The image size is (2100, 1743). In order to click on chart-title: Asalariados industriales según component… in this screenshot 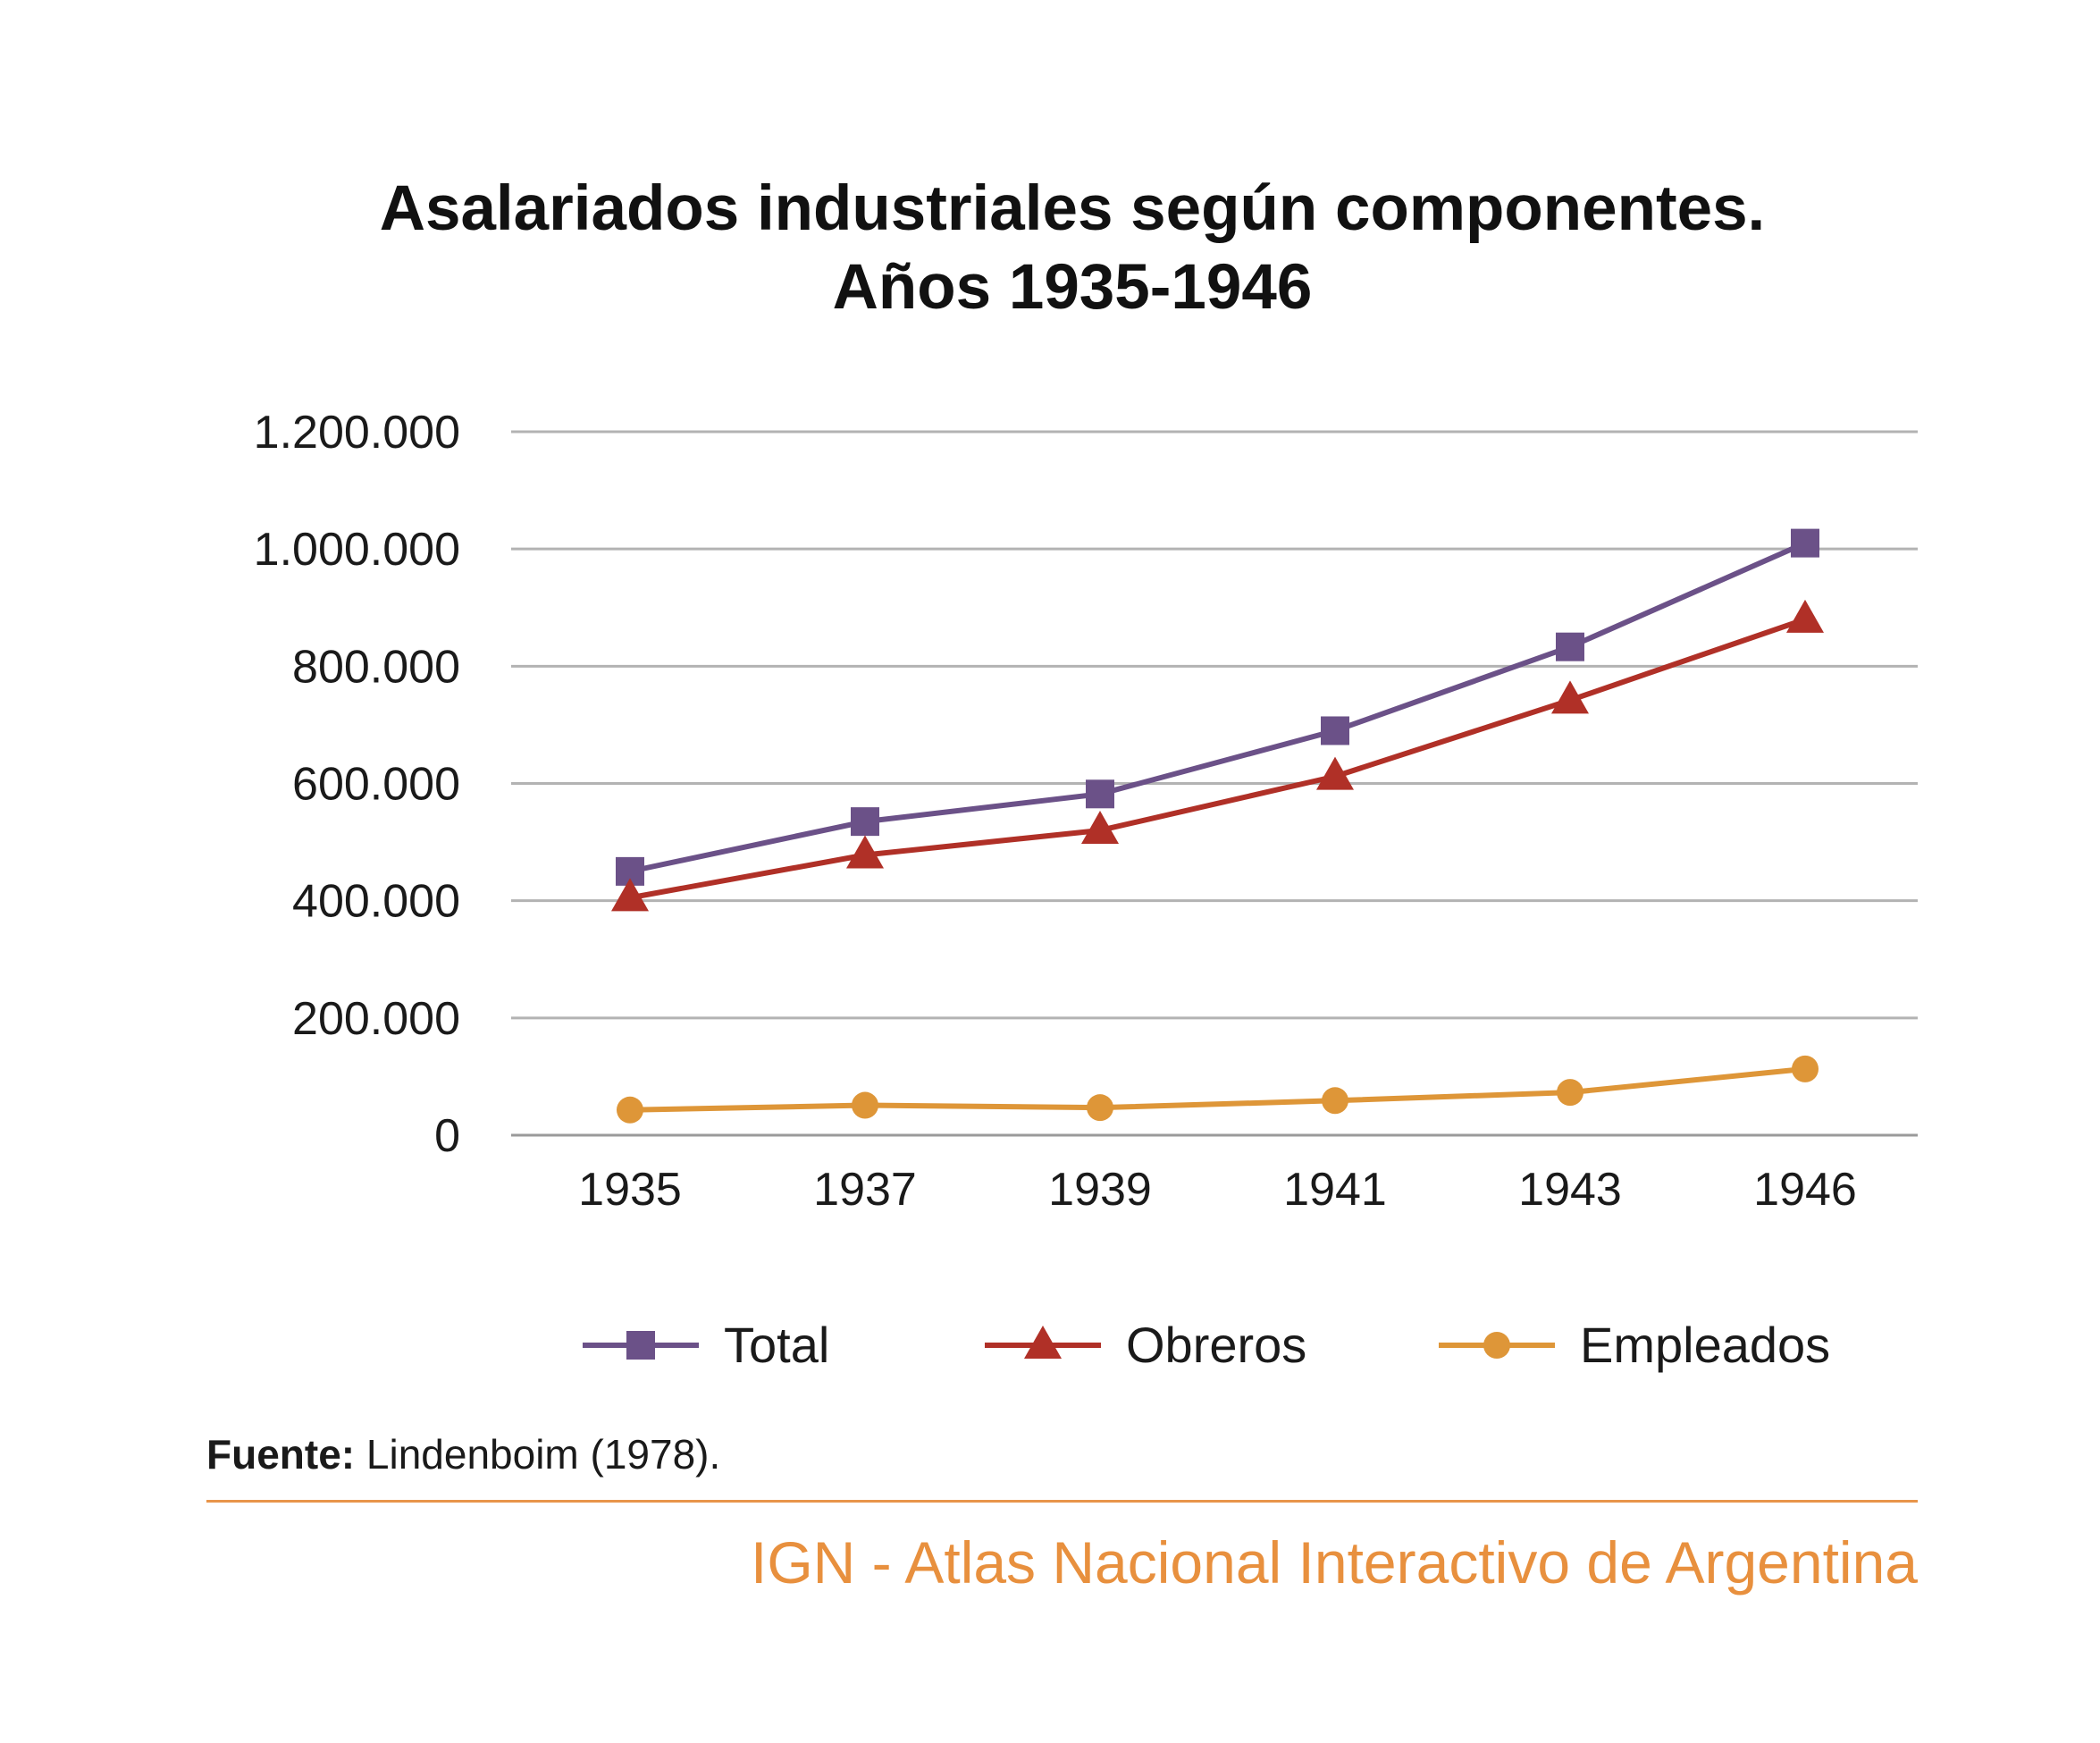, I will do `click(1050, 248)`.